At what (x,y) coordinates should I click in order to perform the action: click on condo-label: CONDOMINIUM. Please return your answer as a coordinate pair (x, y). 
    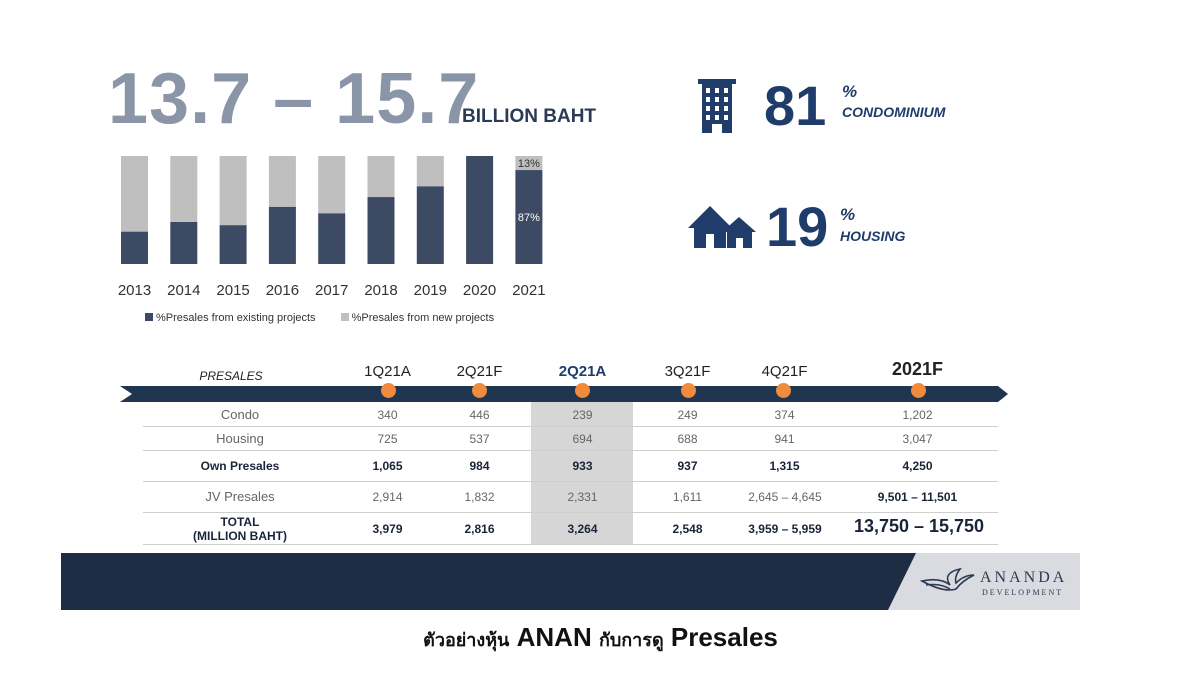
    Looking at the image, I should click on (894, 112).